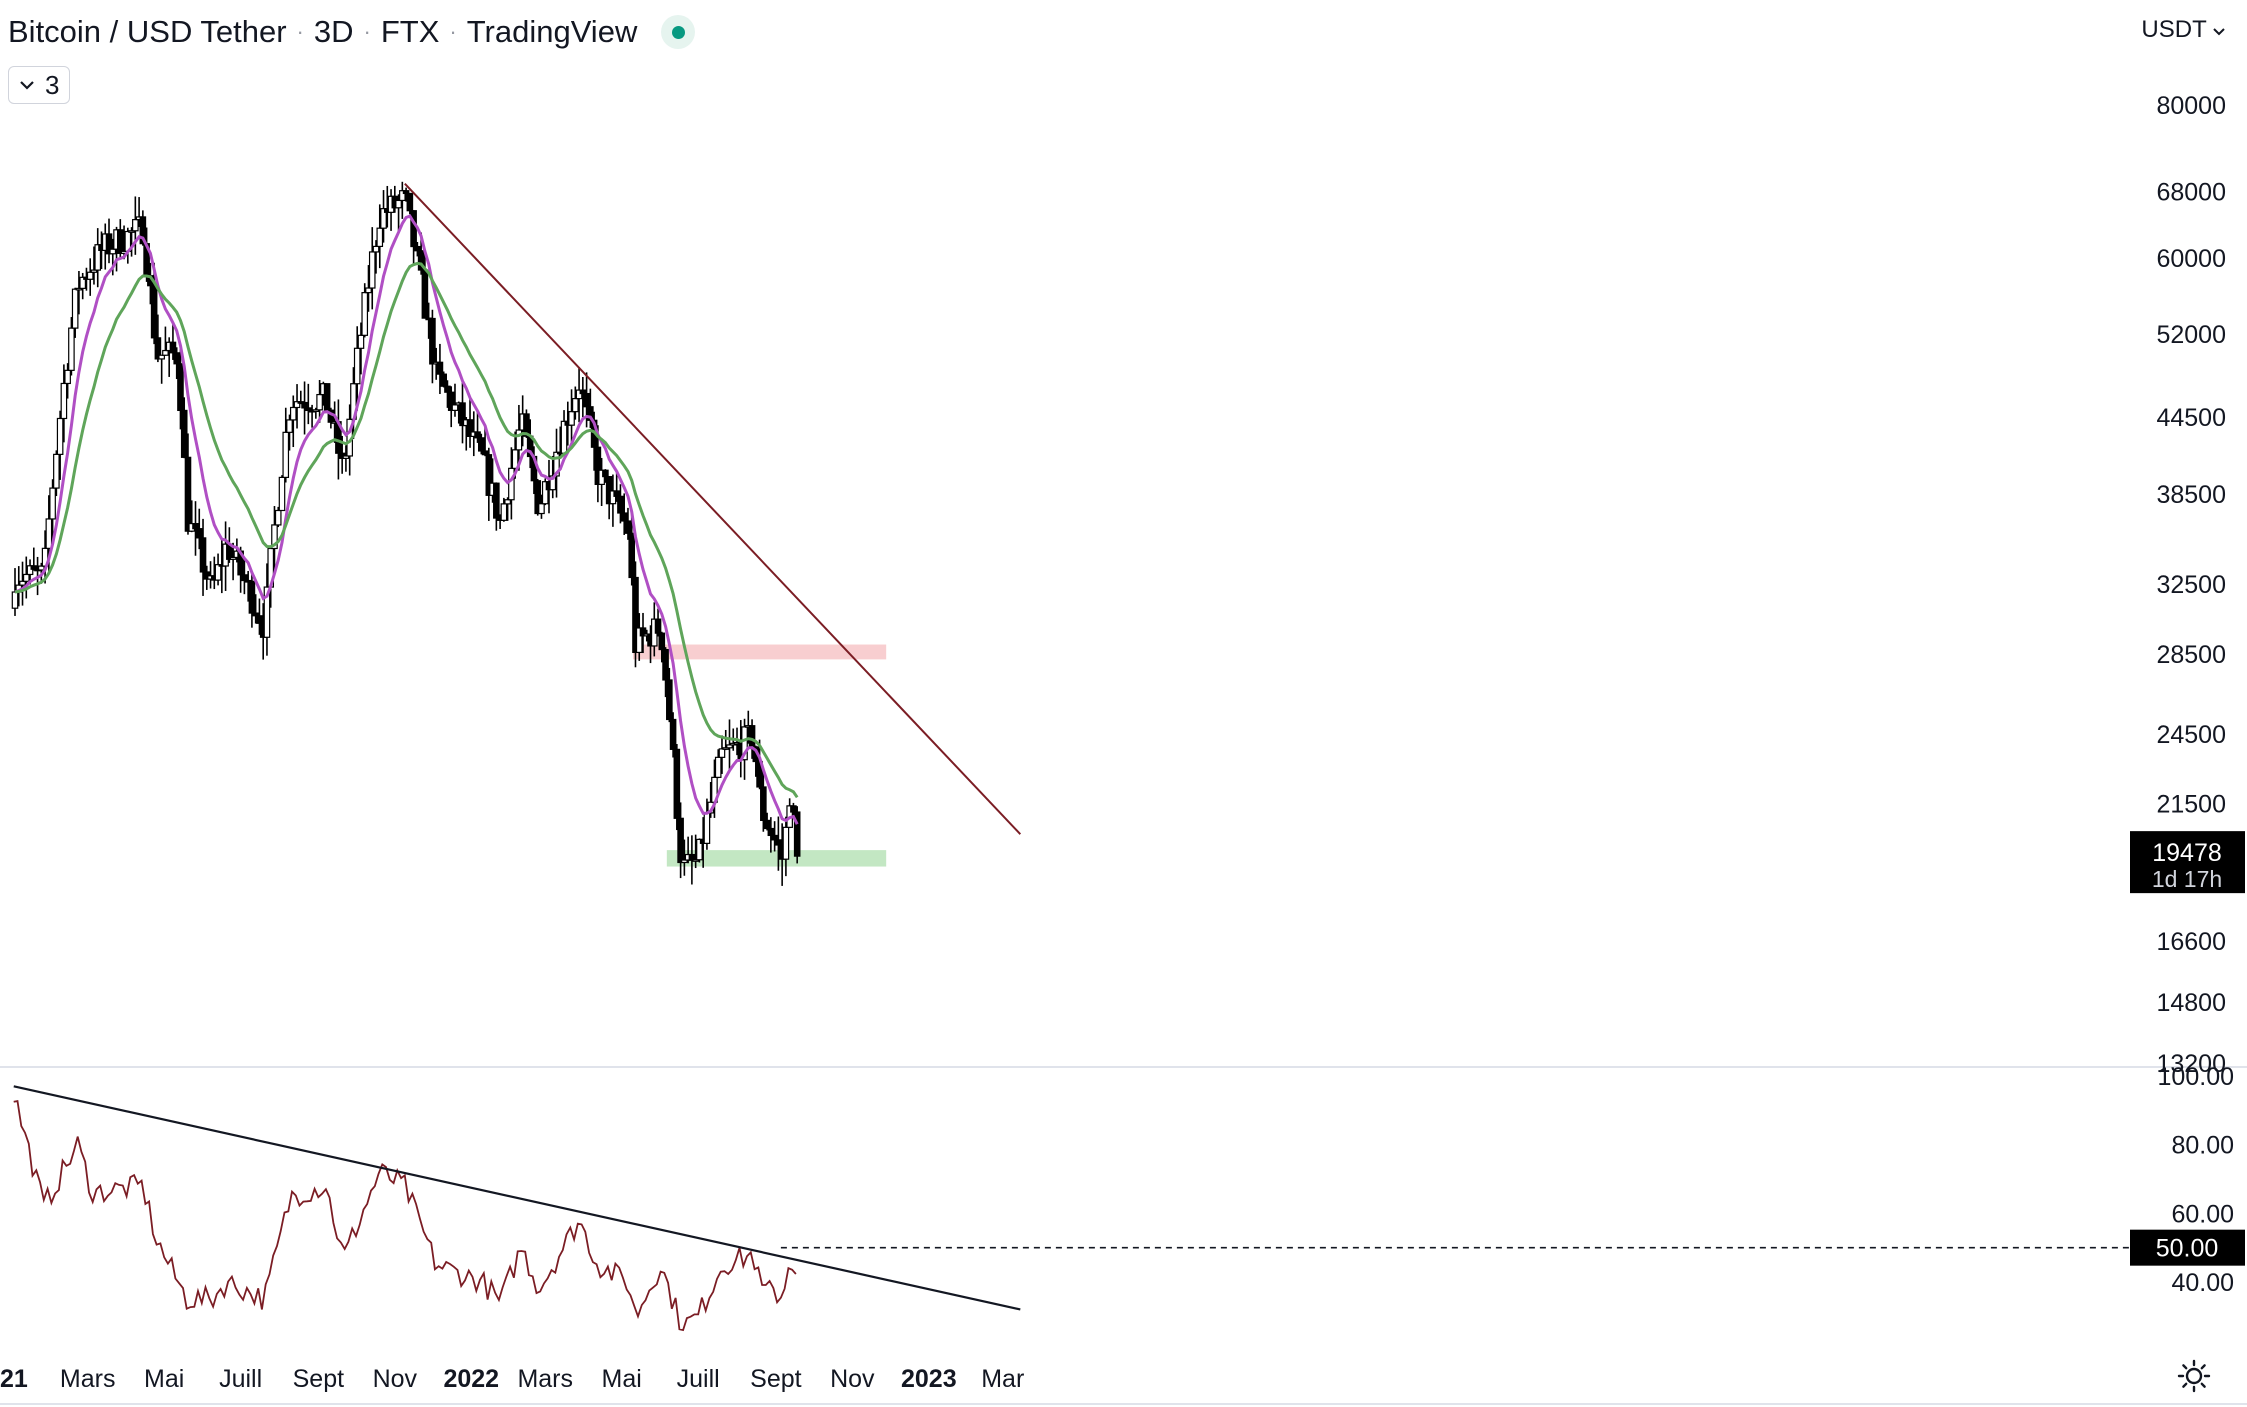 Image resolution: width=2247 pixels, height=1407 pixels. Describe the element at coordinates (410, 31) in the screenshot. I see `exchange-label: FTX` at that location.